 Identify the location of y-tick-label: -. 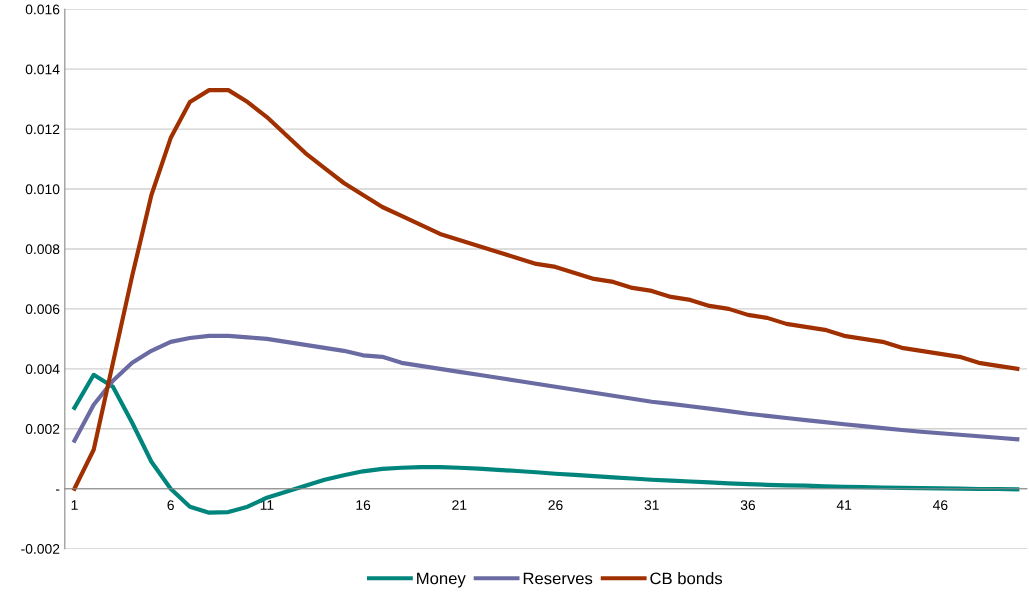
(57, 490).